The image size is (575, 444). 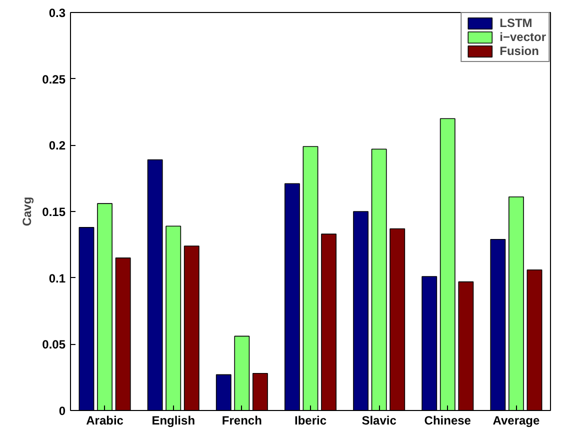 What do you see at coordinates (54, 79) in the screenshot?
I see `y-tick-label: 0.25` at bounding box center [54, 79].